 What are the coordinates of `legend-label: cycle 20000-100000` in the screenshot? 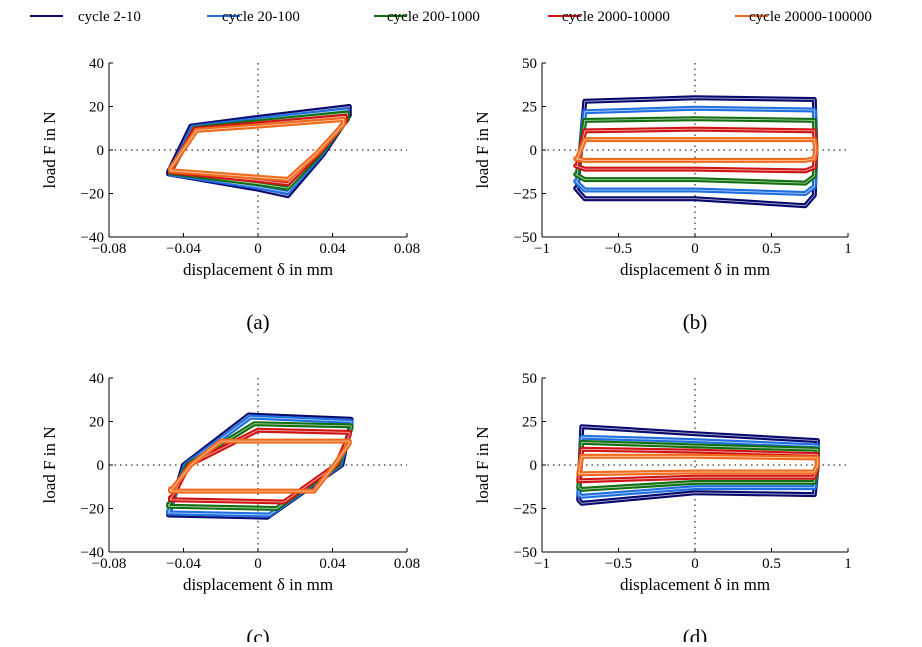 It's located at (810, 17).